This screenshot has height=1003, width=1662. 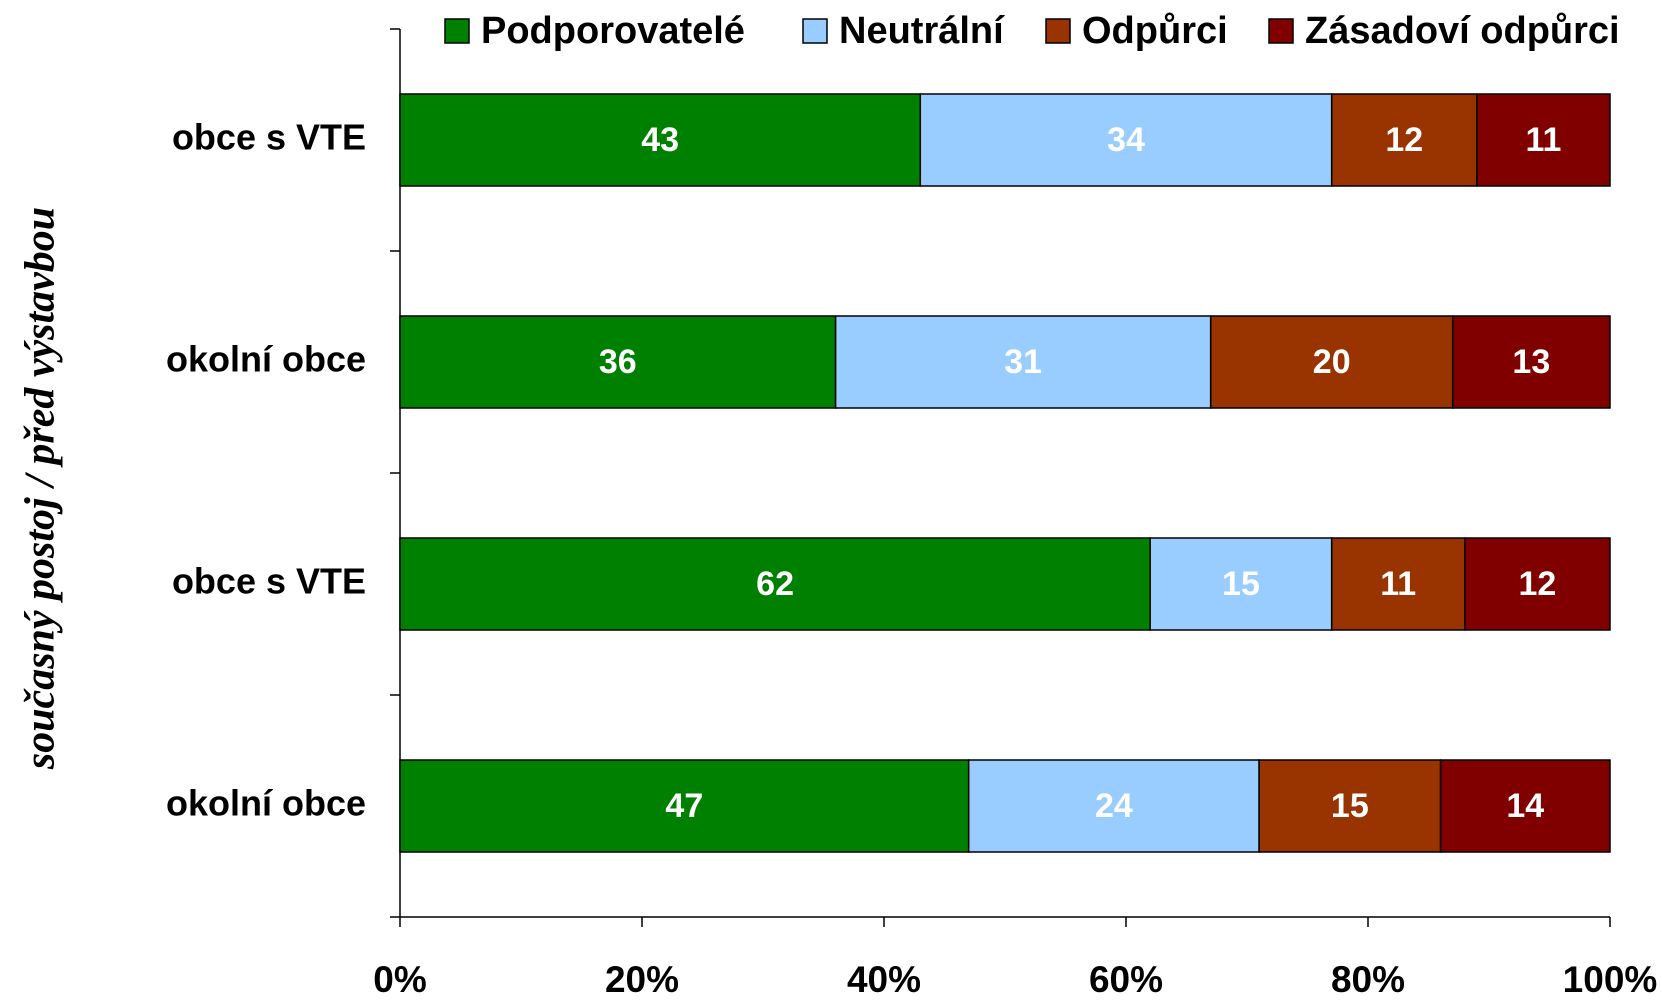 What do you see at coordinates (613, 31) in the screenshot?
I see `legend-label: Podporovatelé` at bounding box center [613, 31].